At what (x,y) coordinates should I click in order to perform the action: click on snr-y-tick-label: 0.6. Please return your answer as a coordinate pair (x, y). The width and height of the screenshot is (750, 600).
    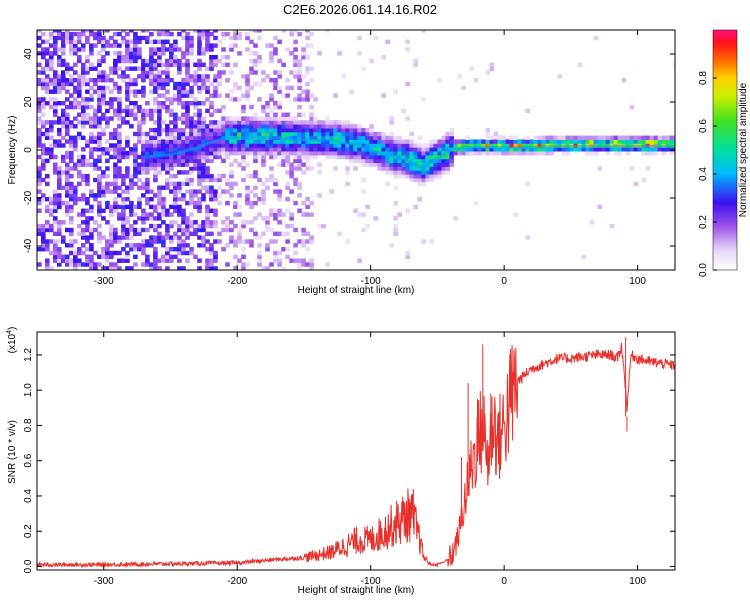
    Looking at the image, I should click on (28, 460).